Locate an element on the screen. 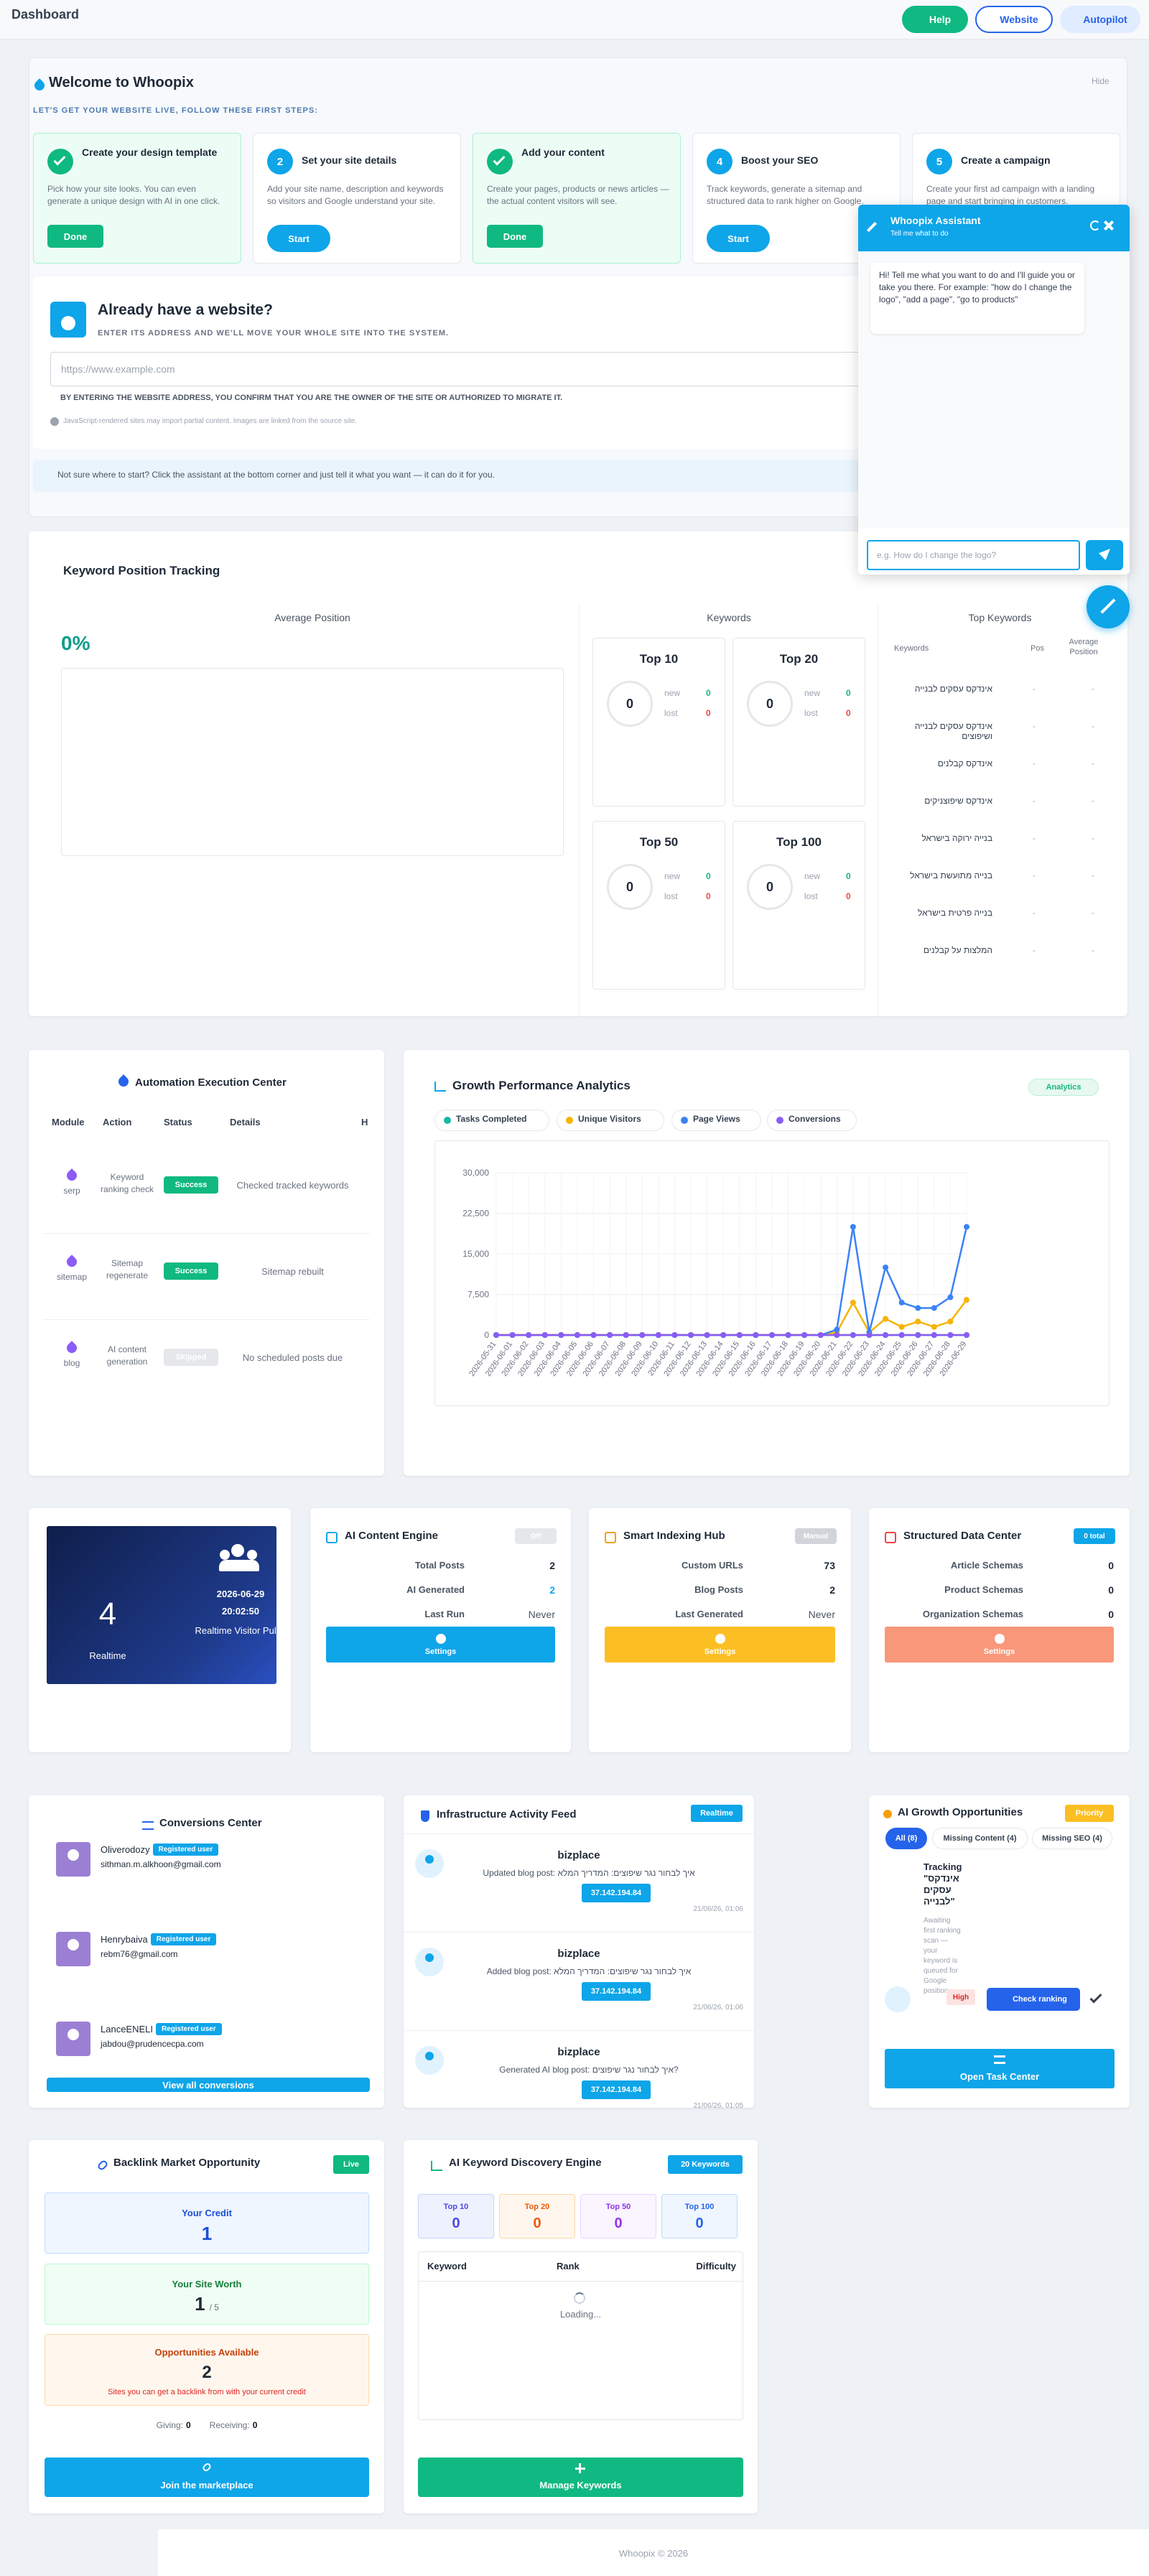 This screenshot has height=2576, width=1149. header-button: Website is located at coordinates (1014, 19).